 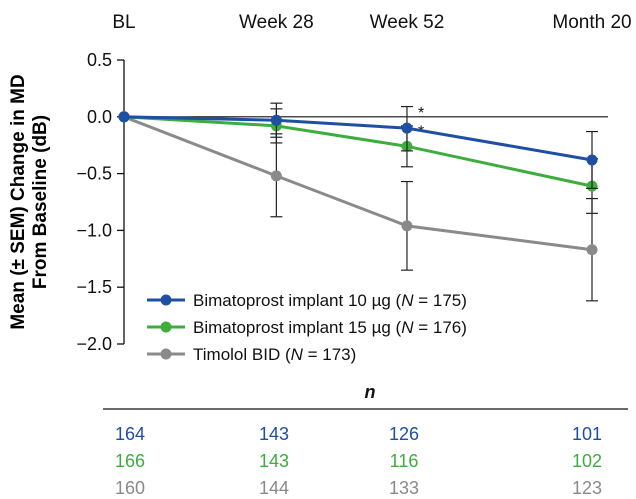 What do you see at coordinates (94, 344) in the screenshot?
I see `y-tick-label: −2.0` at bounding box center [94, 344].